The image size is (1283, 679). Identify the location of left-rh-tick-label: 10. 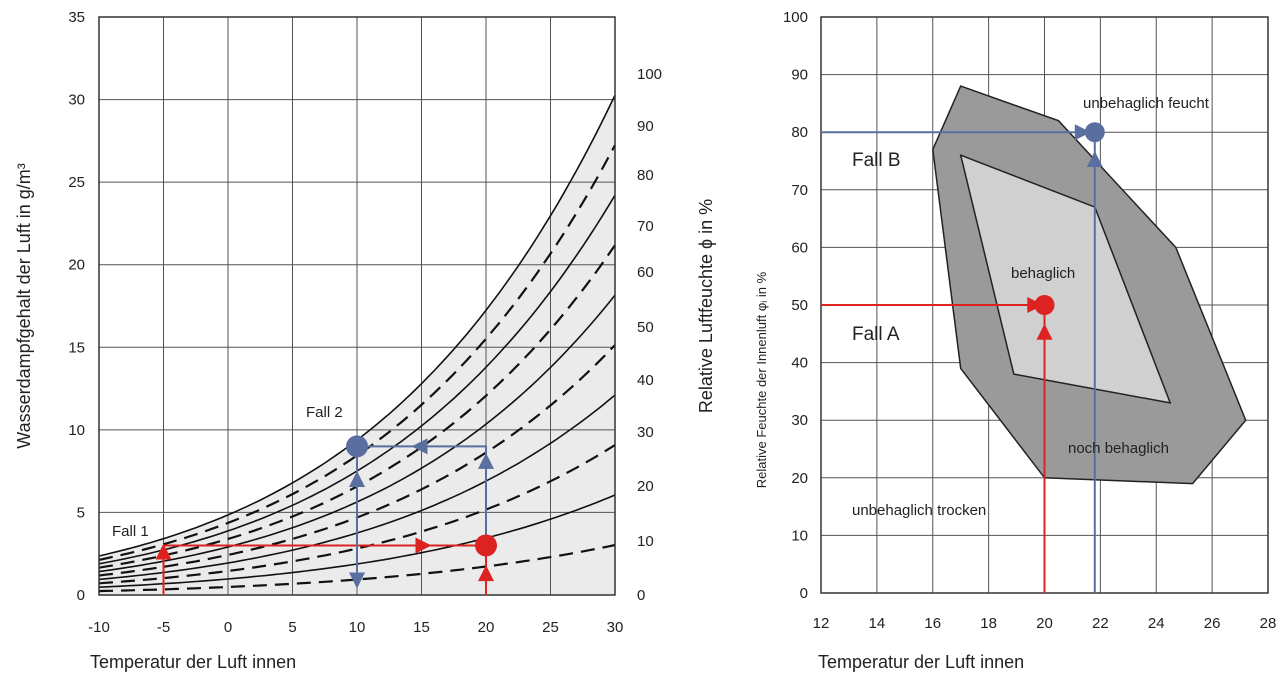
(645, 541).